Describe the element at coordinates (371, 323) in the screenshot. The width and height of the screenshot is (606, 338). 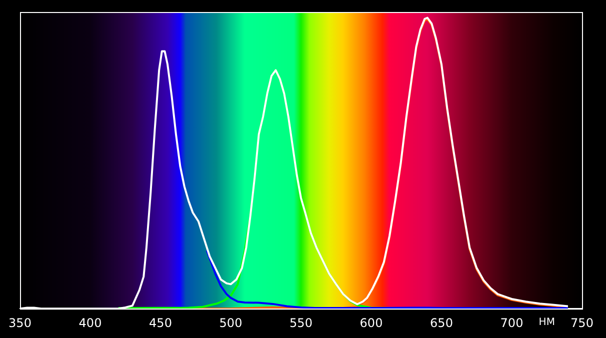
I see `x-tick-label: 600` at that location.